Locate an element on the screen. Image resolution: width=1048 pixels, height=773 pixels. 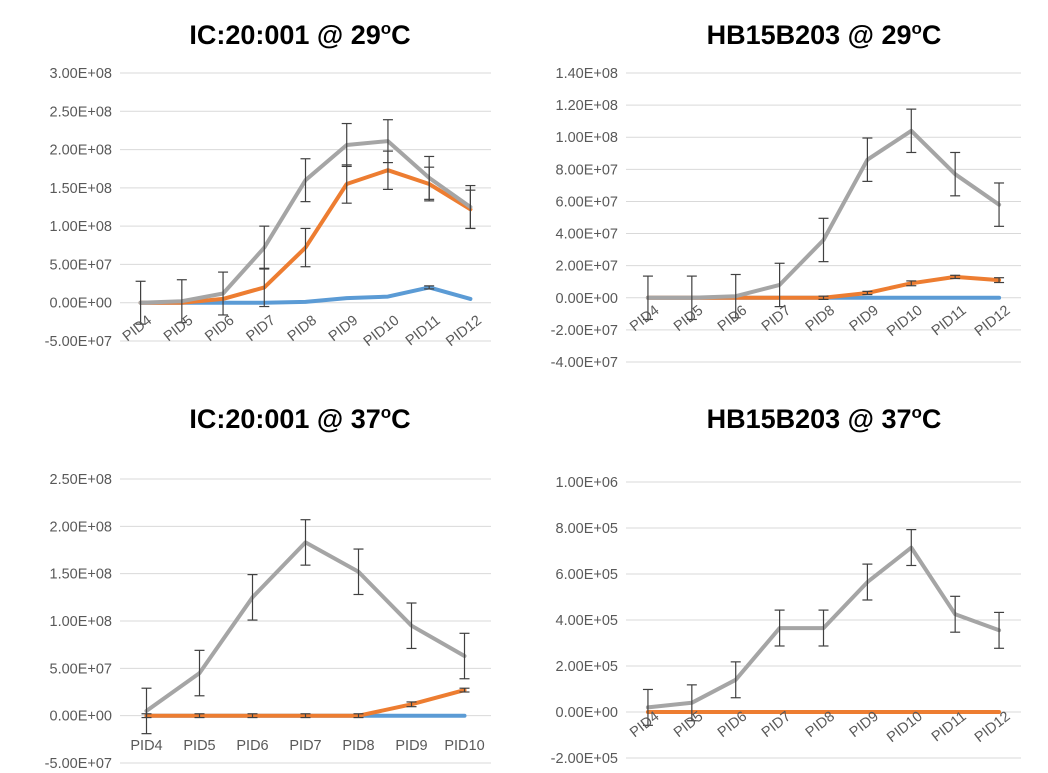
x-tick-label: PID4 is located at coordinates (146, 746).